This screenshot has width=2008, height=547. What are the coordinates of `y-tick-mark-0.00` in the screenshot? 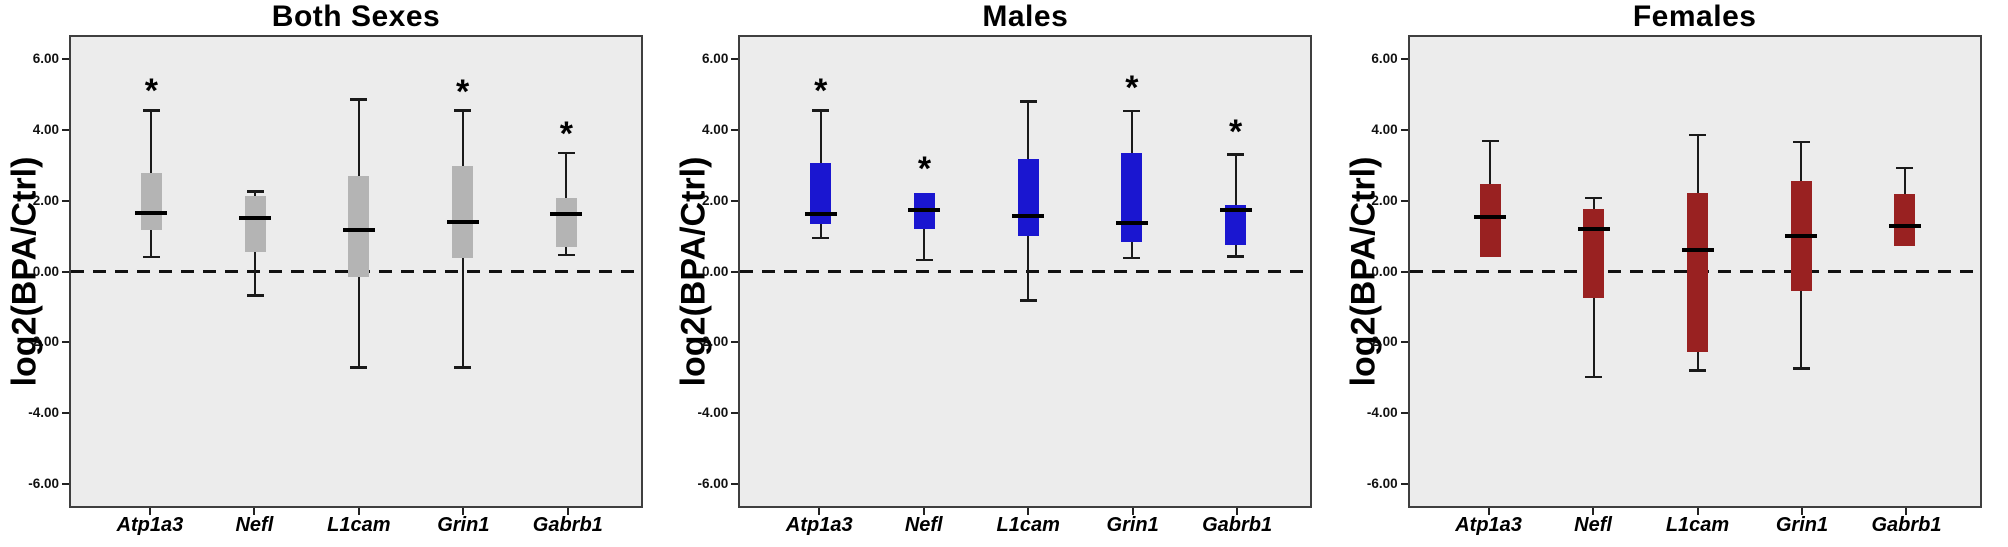 It's located at (65, 271).